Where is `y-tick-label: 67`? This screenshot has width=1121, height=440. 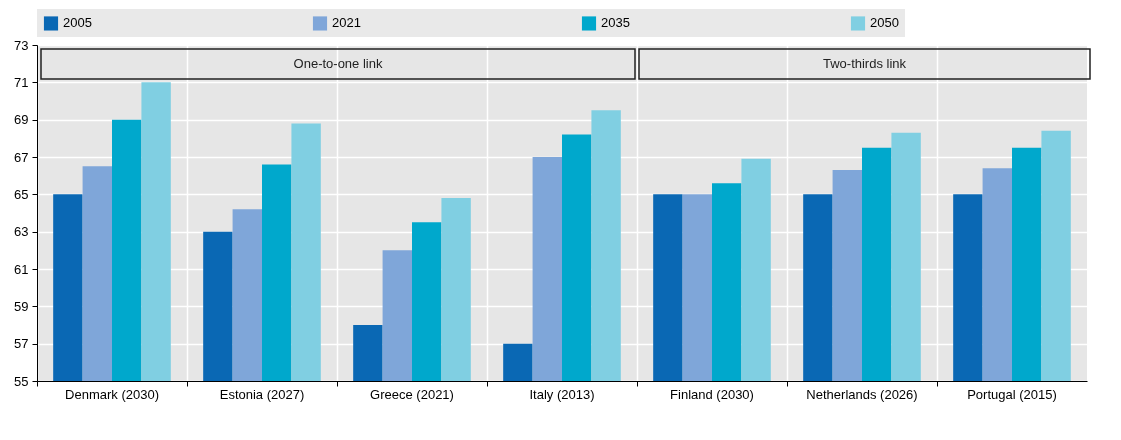 y-tick-label: 67 is located at coordinates (21, 157).